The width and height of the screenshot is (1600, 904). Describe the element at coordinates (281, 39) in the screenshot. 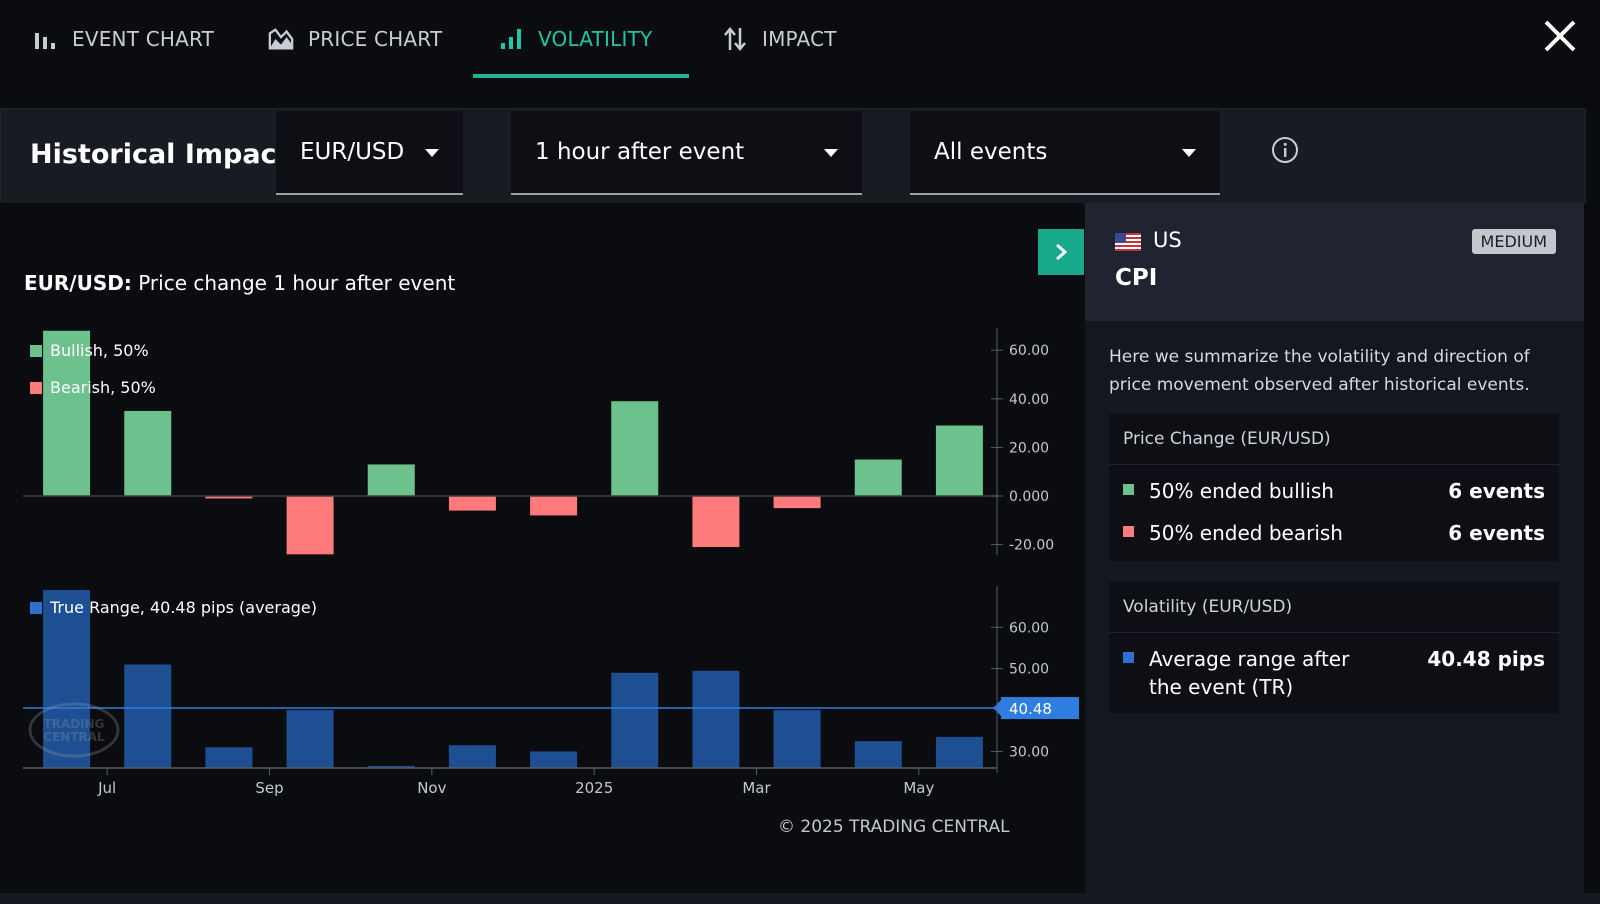

I see `area-chart-icon` at that location.